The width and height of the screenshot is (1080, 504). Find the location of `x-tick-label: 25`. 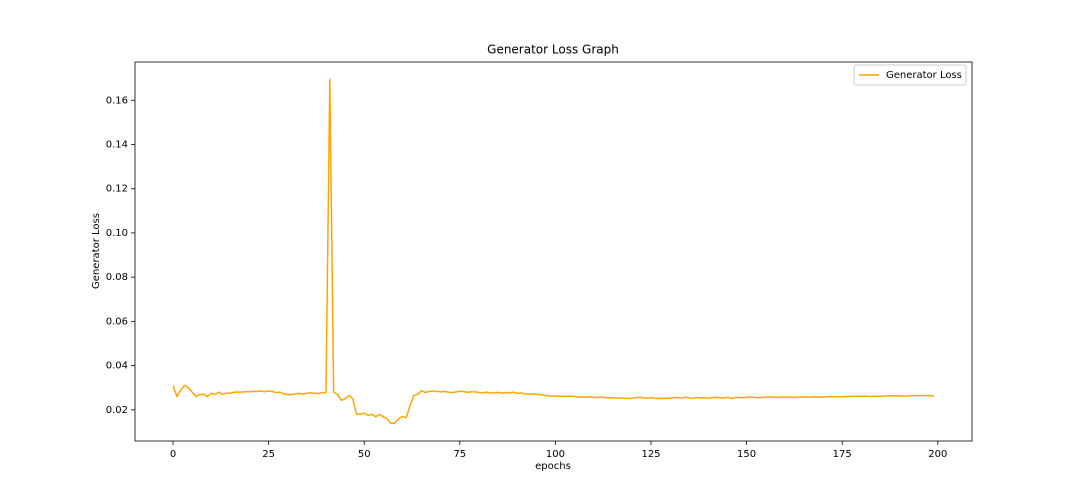

x-tick-label: 25 is located at coordinates (268, 454).